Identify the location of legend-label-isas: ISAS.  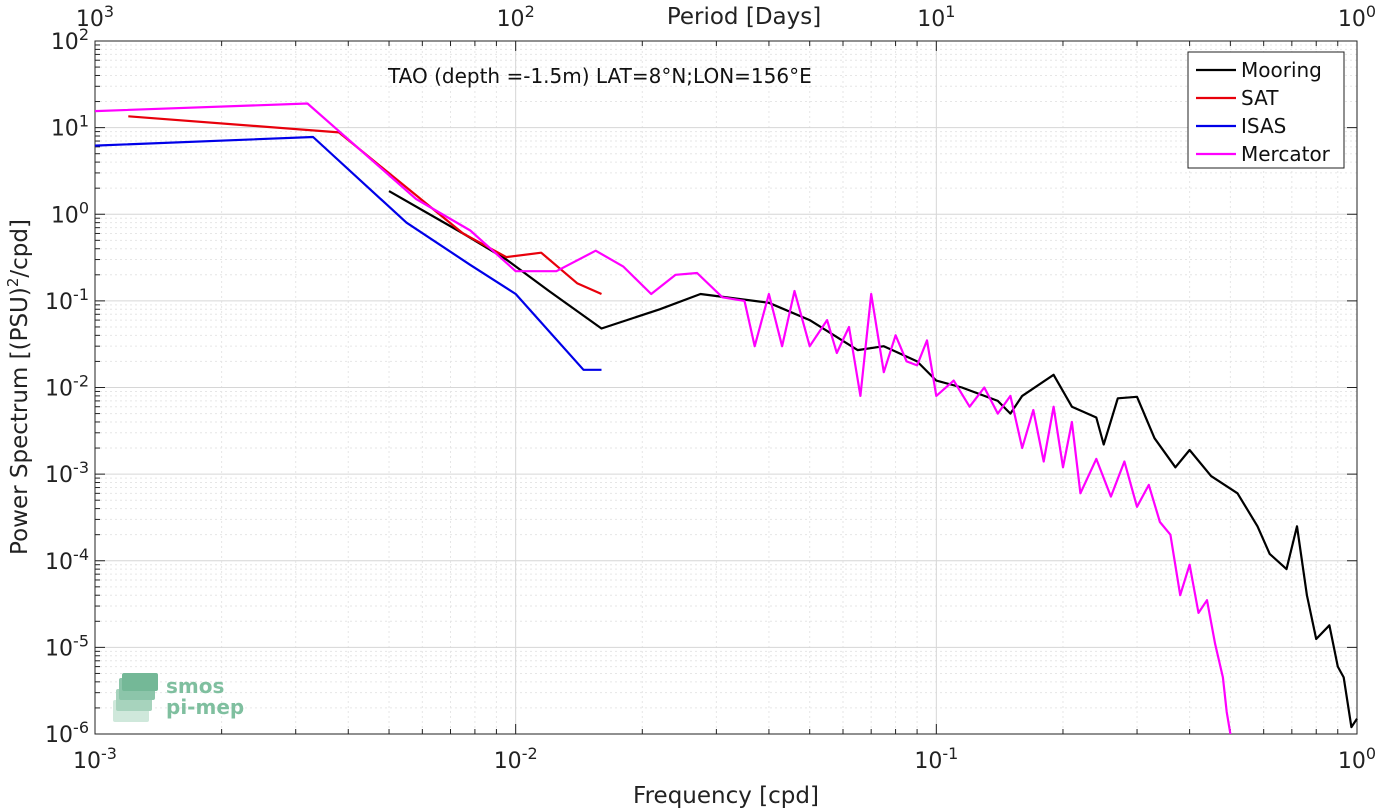
(1263, 126).